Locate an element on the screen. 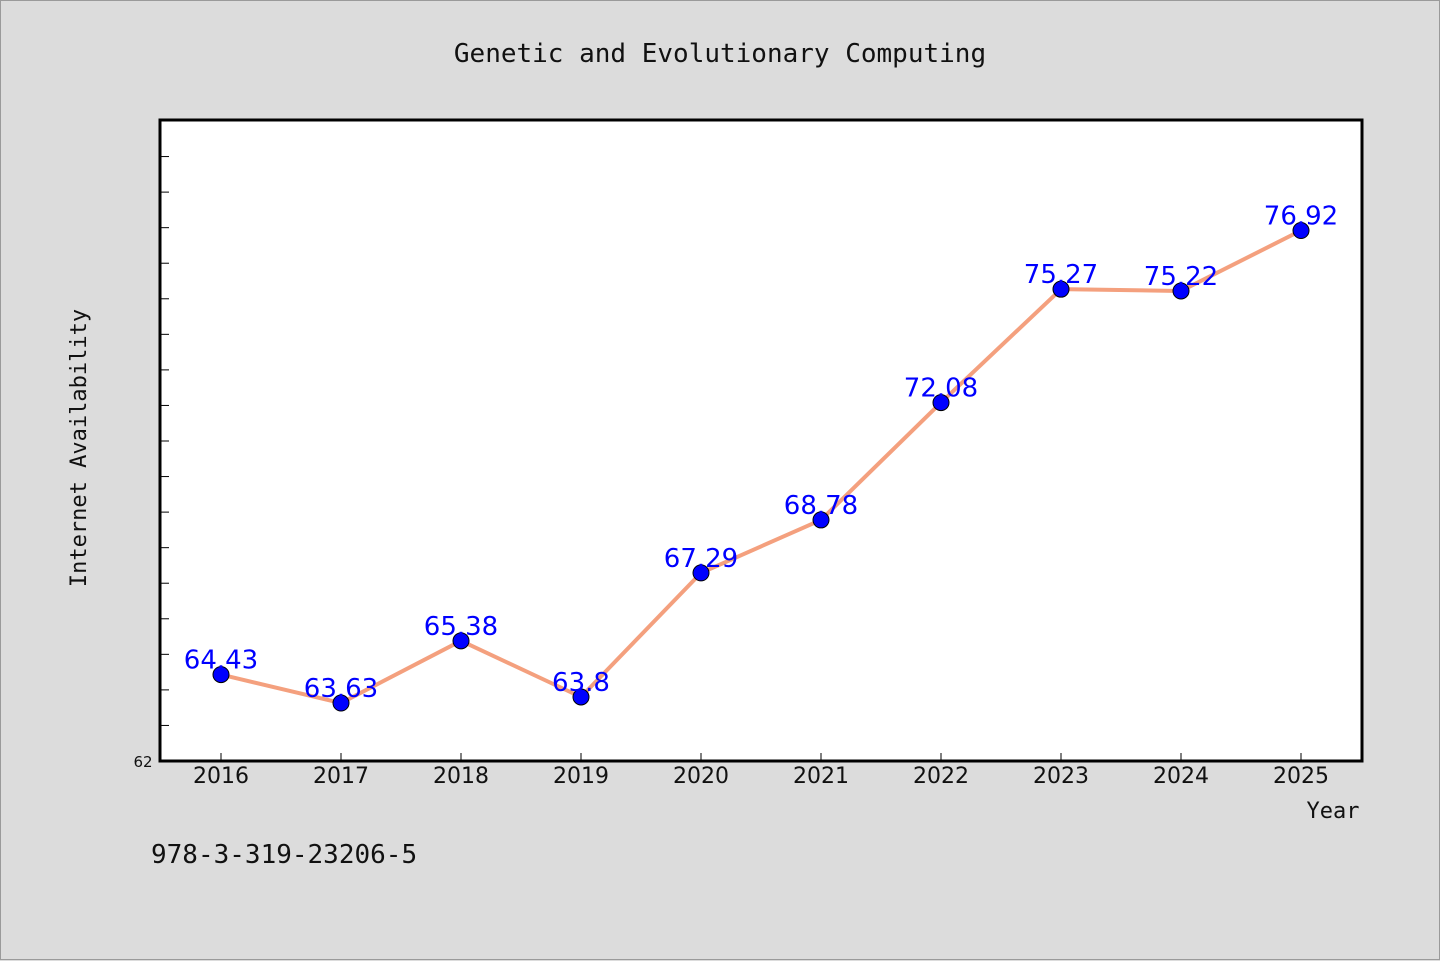 Image resolution: width=1440 pixels, height=961 pixels. data-label: 65.38 is located at coordinates (461, 627).